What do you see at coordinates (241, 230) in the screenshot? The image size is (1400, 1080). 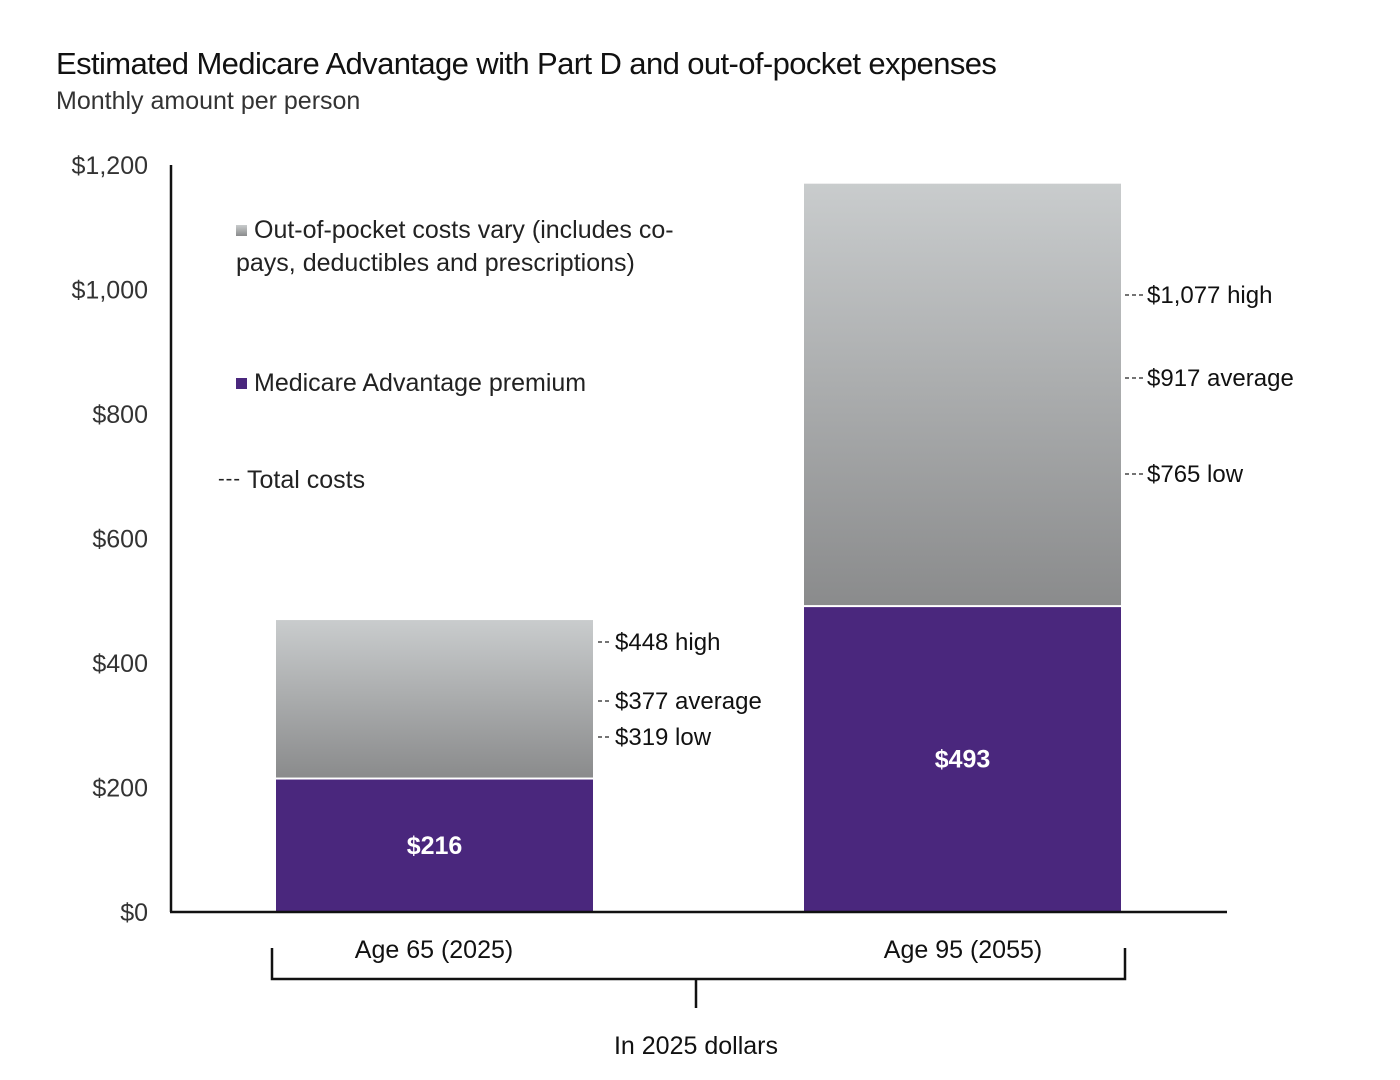 I see `legend-swatch-gray` at bounding box center [241, 230].